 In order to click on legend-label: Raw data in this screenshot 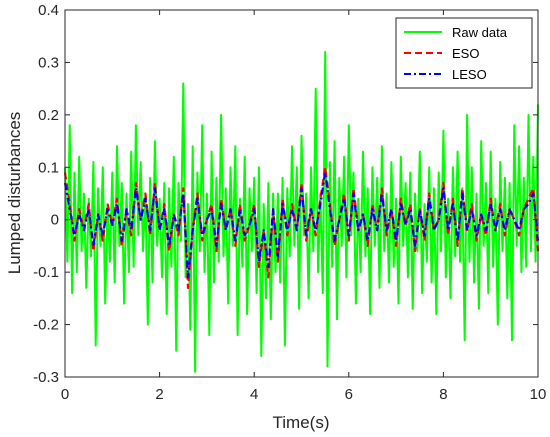, I will do `click(480, 32)`.